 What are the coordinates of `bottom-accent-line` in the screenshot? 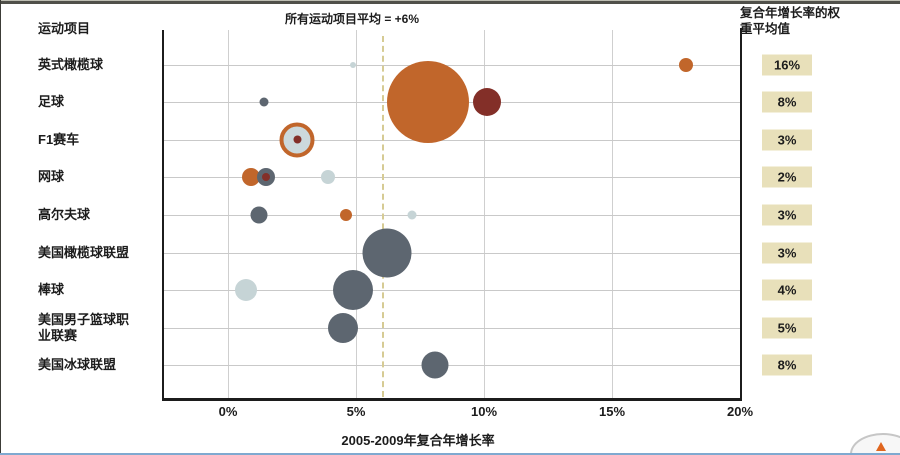 It's located at (450, 454).